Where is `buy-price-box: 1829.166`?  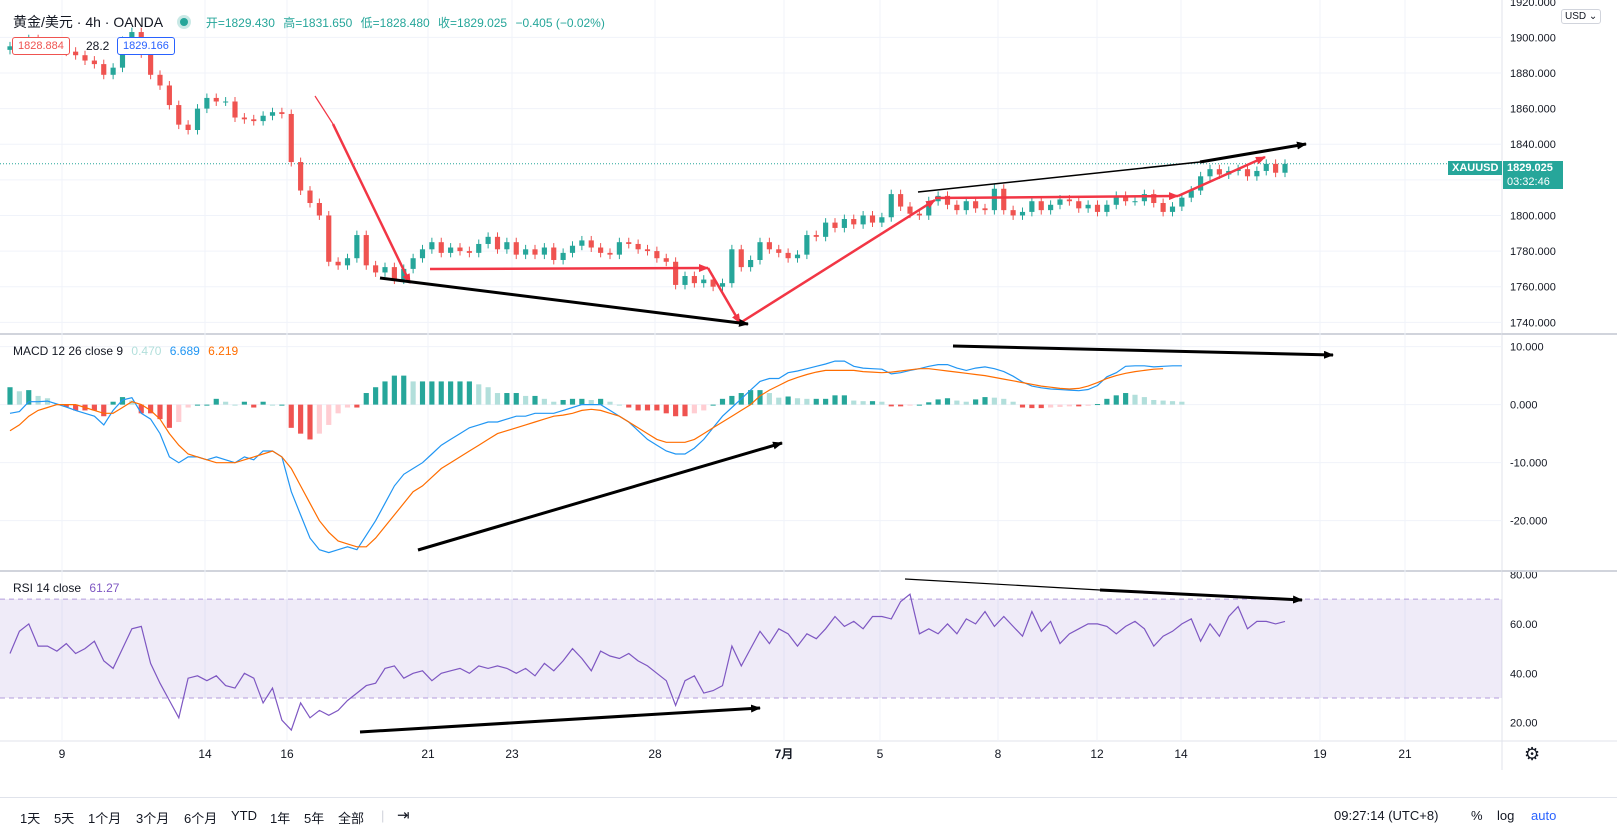 buy-price-box: 1829.166 is located at coordinates (146, 46).